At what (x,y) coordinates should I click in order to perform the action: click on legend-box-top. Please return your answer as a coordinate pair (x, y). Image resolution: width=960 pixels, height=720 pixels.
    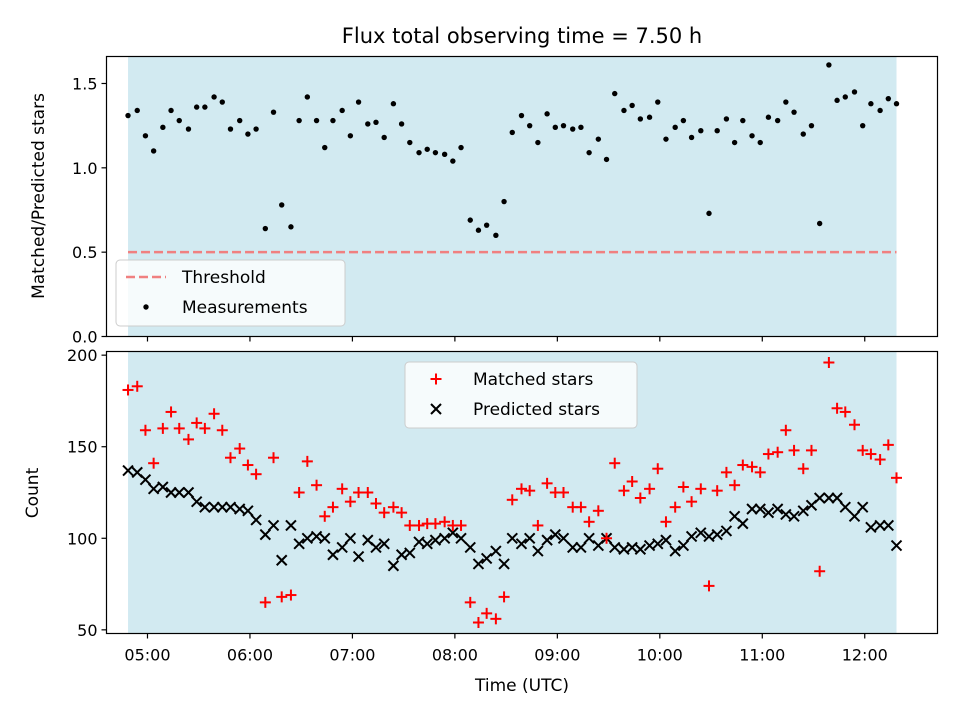
    Looking at the image, I should click on (230, 293).